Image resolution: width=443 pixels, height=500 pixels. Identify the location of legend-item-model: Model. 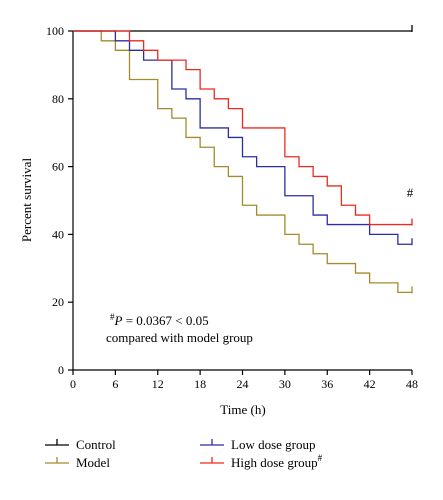
(77, 462).